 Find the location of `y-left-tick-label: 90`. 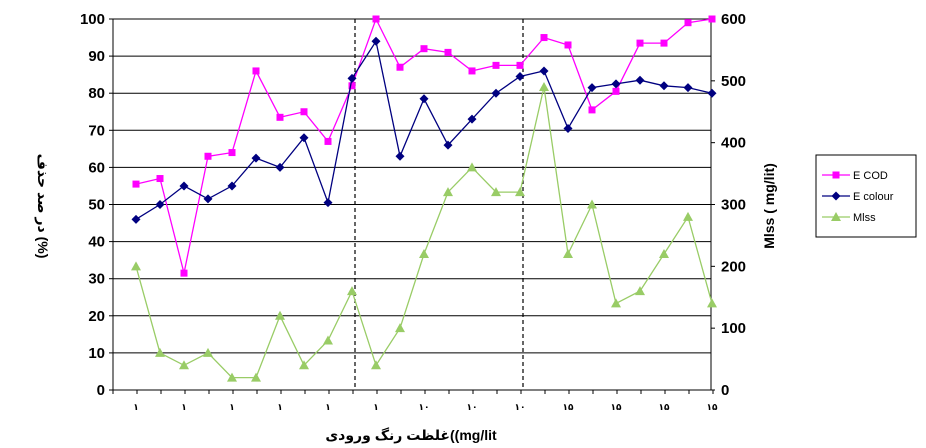

y-left-tick-label: 90 is located at coordinates (96, 56).